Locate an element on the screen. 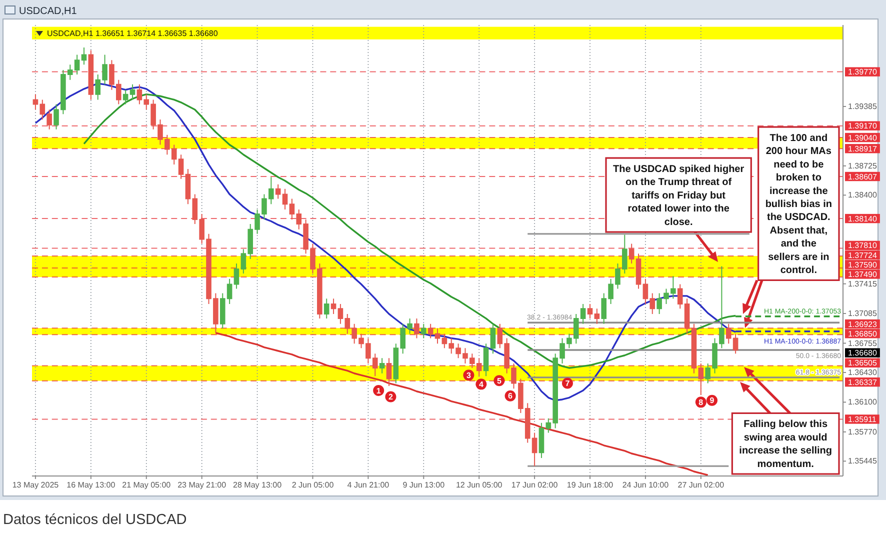 This screenshot has height=533, width=886. ref-line-label: 1.36923 is located at coordinates (863, 324).